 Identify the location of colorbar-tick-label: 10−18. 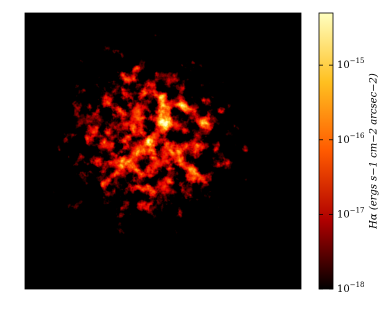
(351, 288).